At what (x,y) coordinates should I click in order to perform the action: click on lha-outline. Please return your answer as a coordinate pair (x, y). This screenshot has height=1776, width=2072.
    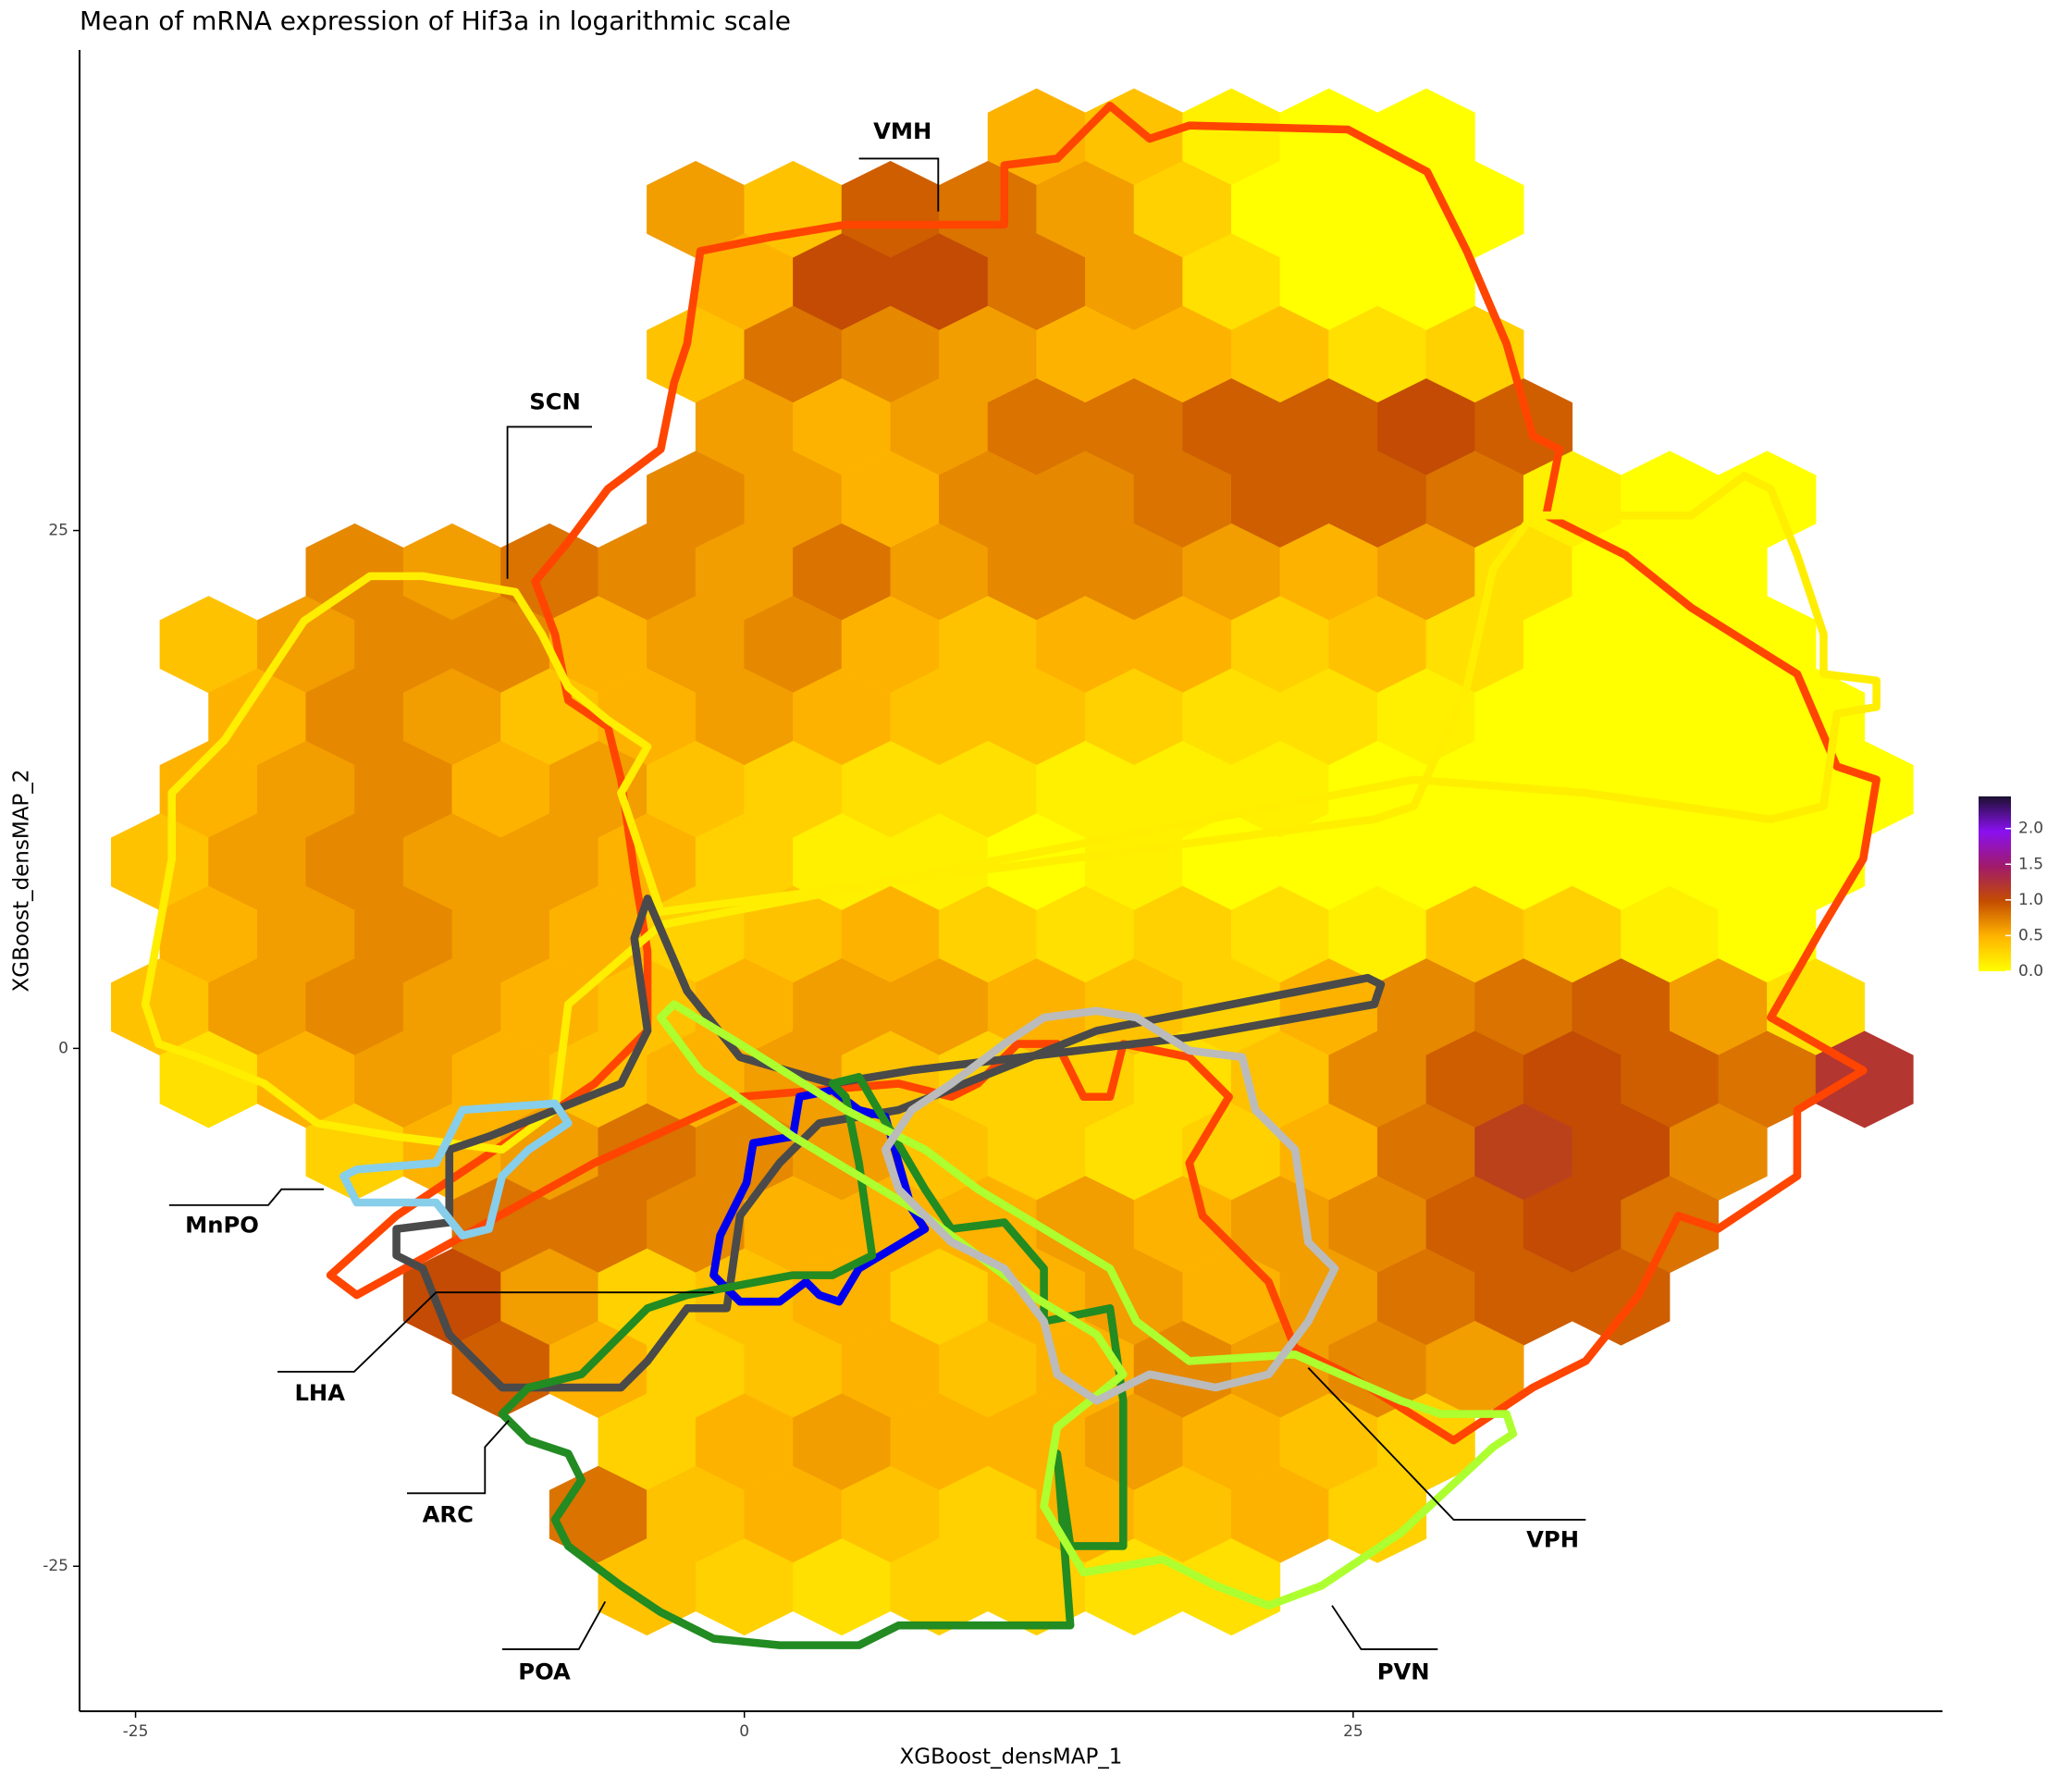
    Looking at the image, I should click on (889, 1143).